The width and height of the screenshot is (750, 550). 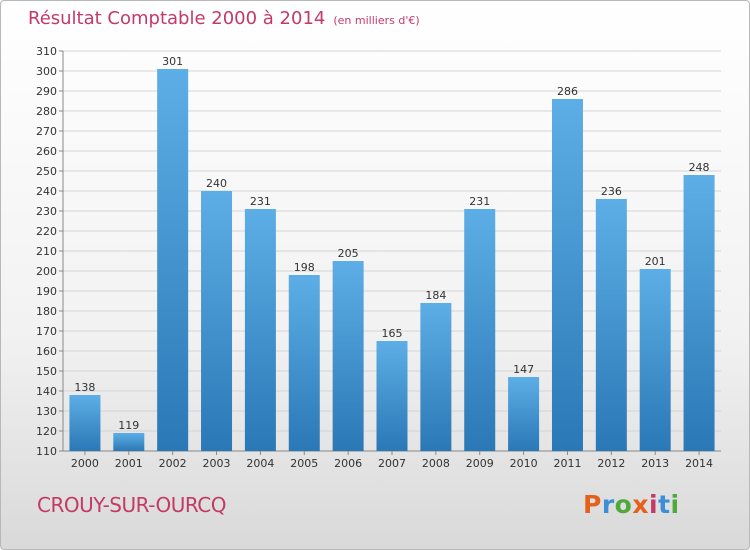 What do you see at coordinates (664, 504) in the screenshot?
I see `logo-letter: t` at bounding box center [664, 504].